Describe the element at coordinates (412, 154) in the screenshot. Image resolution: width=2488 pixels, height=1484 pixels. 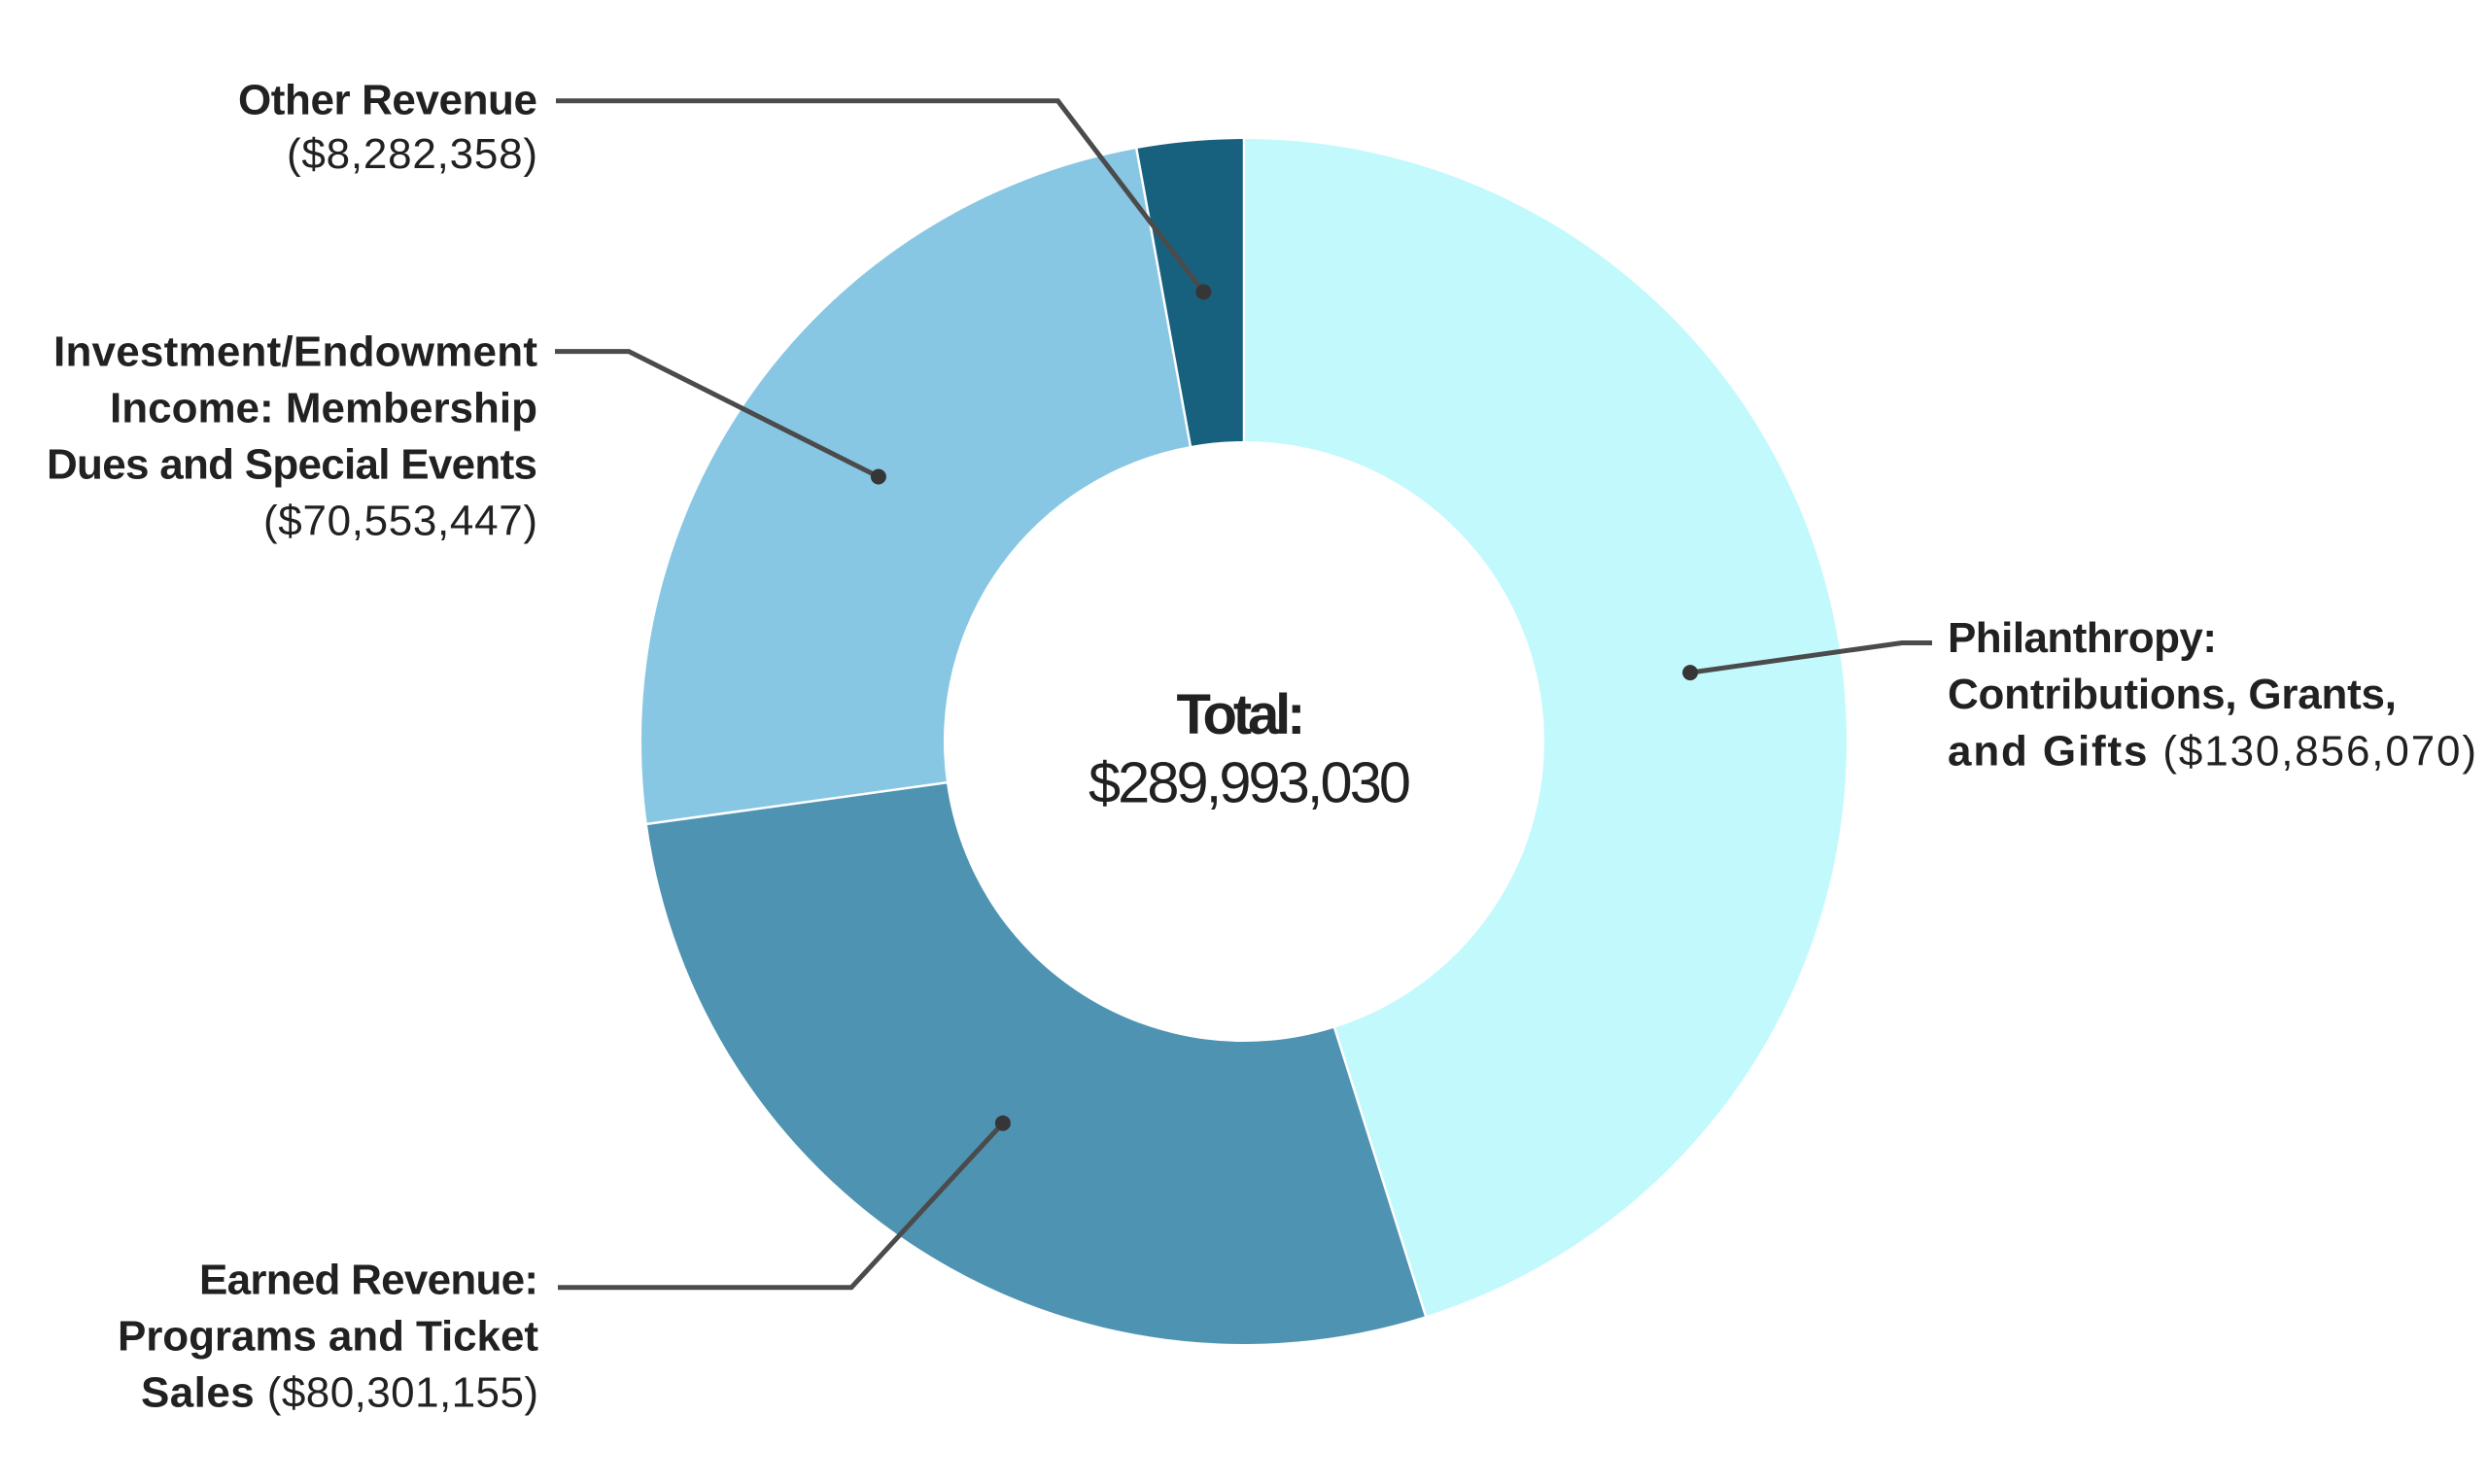
I see `svg-text: ($8,282,358)` at that location.